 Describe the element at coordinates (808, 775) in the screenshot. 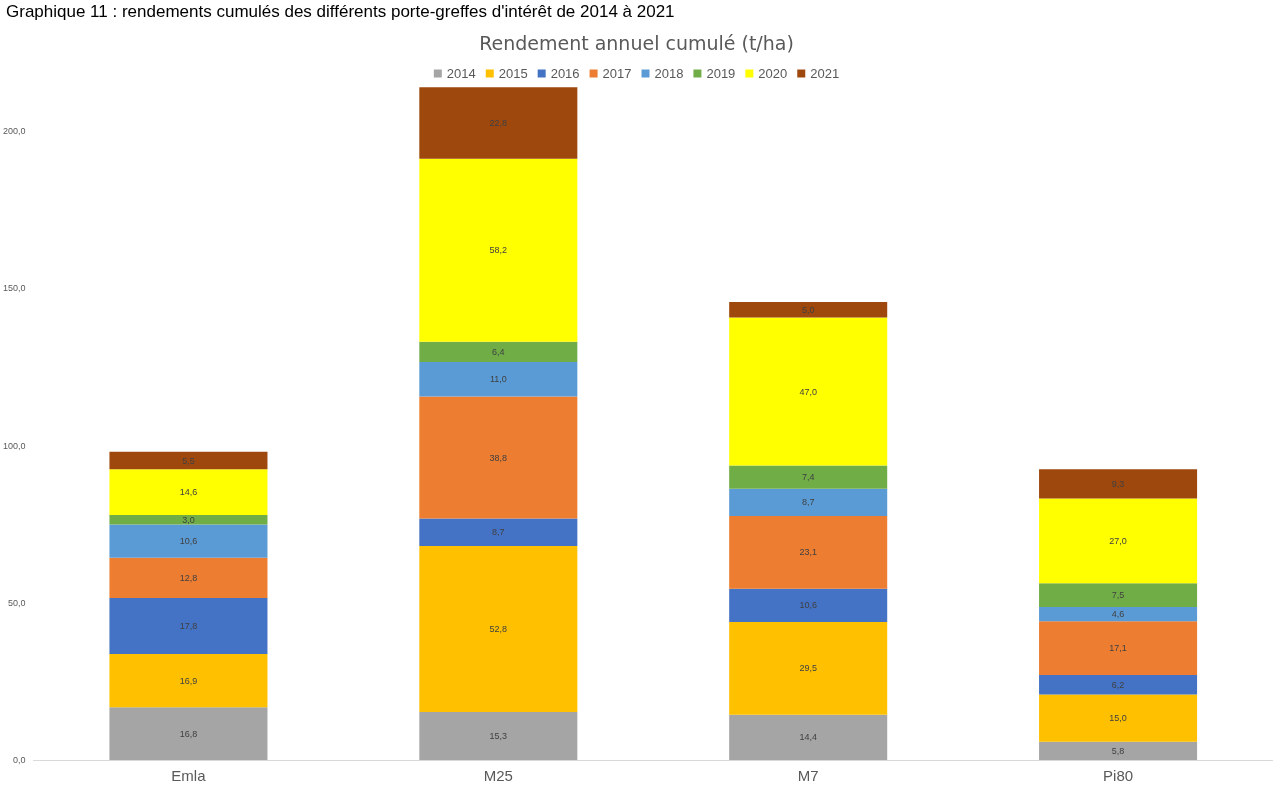

I see `x-tick-label: M7` at that location.